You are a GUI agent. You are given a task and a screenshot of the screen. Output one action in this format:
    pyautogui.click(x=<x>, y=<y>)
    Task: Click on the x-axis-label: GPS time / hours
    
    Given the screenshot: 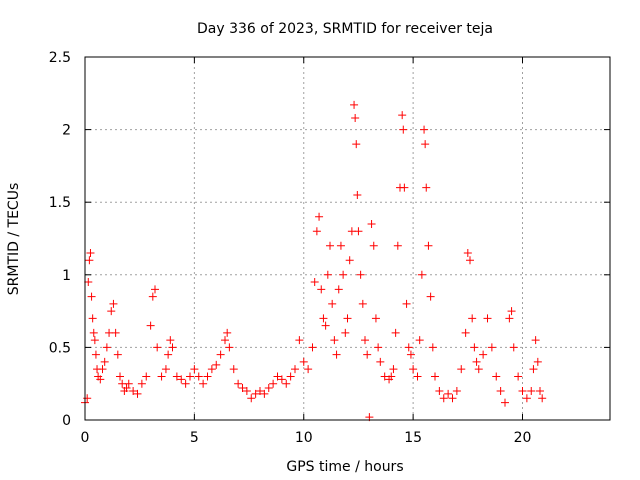 What is the action you would take?
    pyautogui.click(x=344, y=467)
    